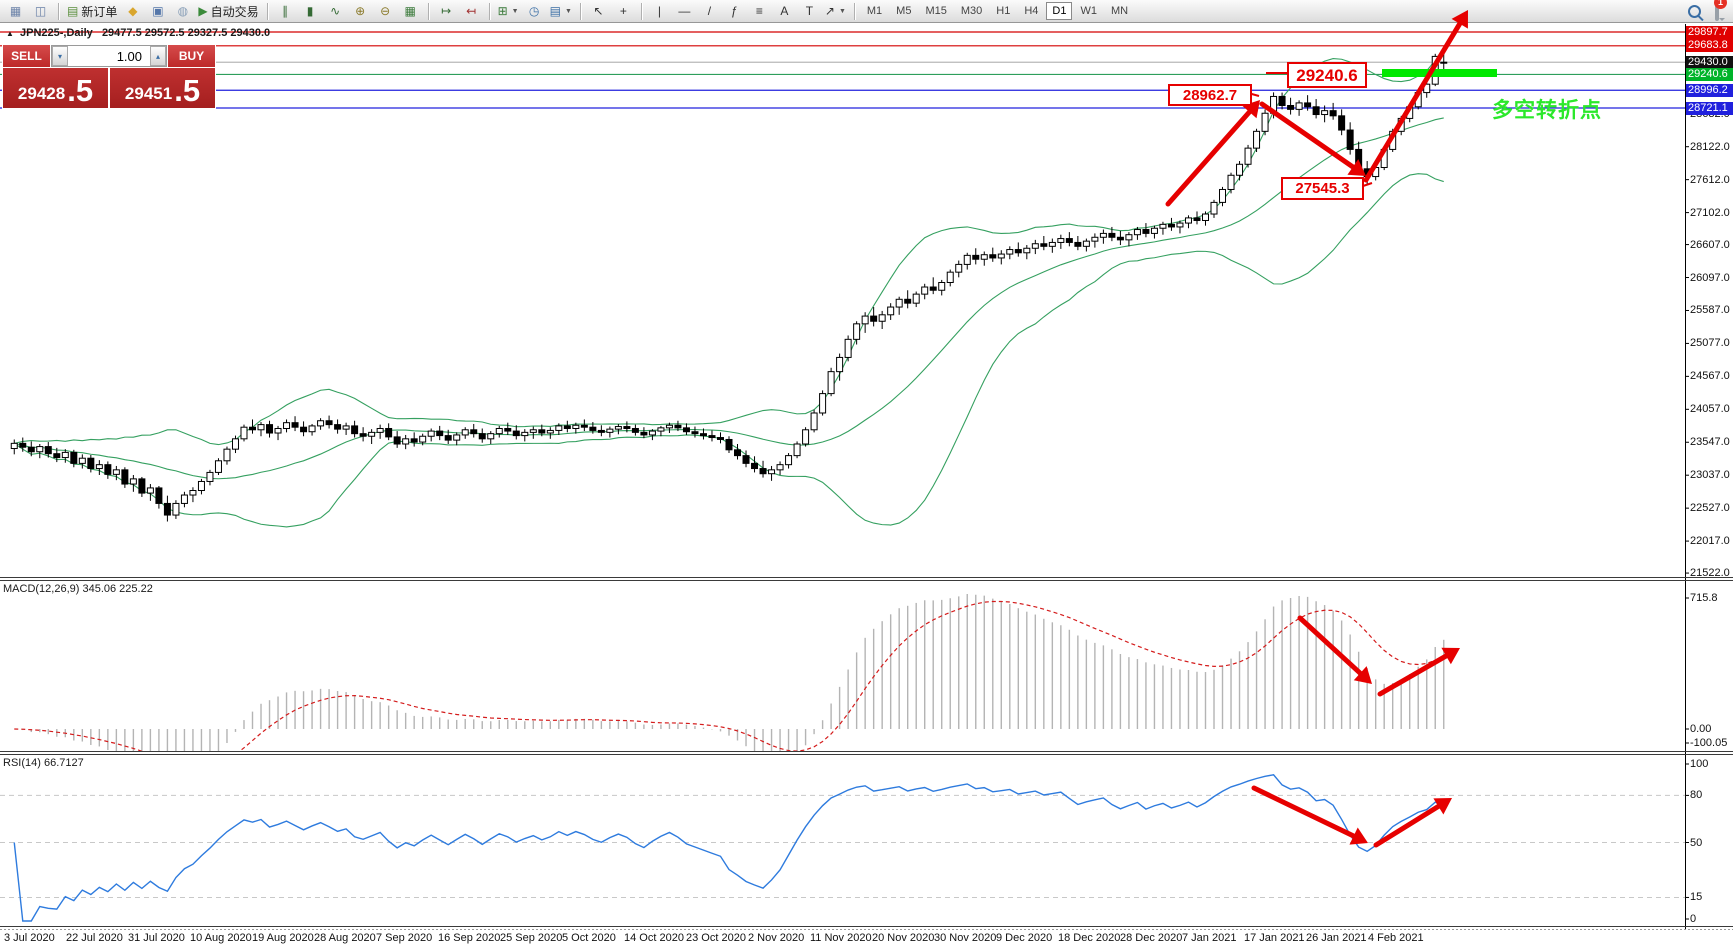  What do you see at coordinates (1003, 11) in the screenshot?
I see `timeframe-H1: H1` at bounding box center [1003, 11].